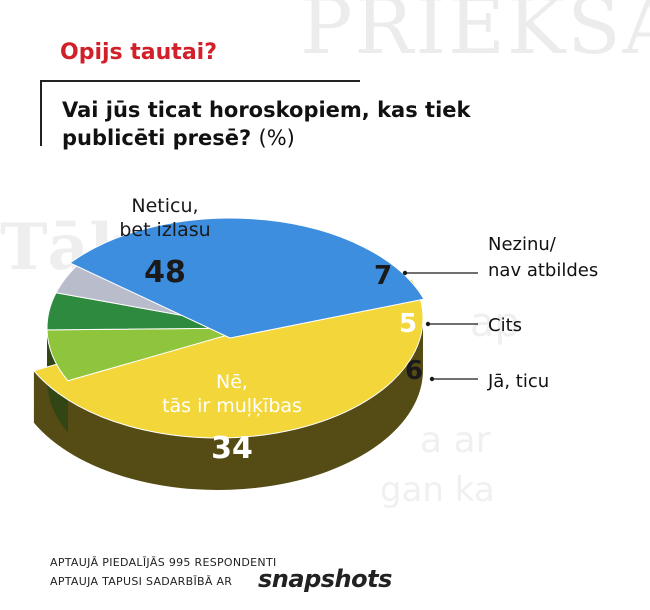 The width and height of the screenshot is (650, 610). Describe the element at coordinates (325, 579) in the screenshot. I see `snapshots-logo: snapshots` at that location.